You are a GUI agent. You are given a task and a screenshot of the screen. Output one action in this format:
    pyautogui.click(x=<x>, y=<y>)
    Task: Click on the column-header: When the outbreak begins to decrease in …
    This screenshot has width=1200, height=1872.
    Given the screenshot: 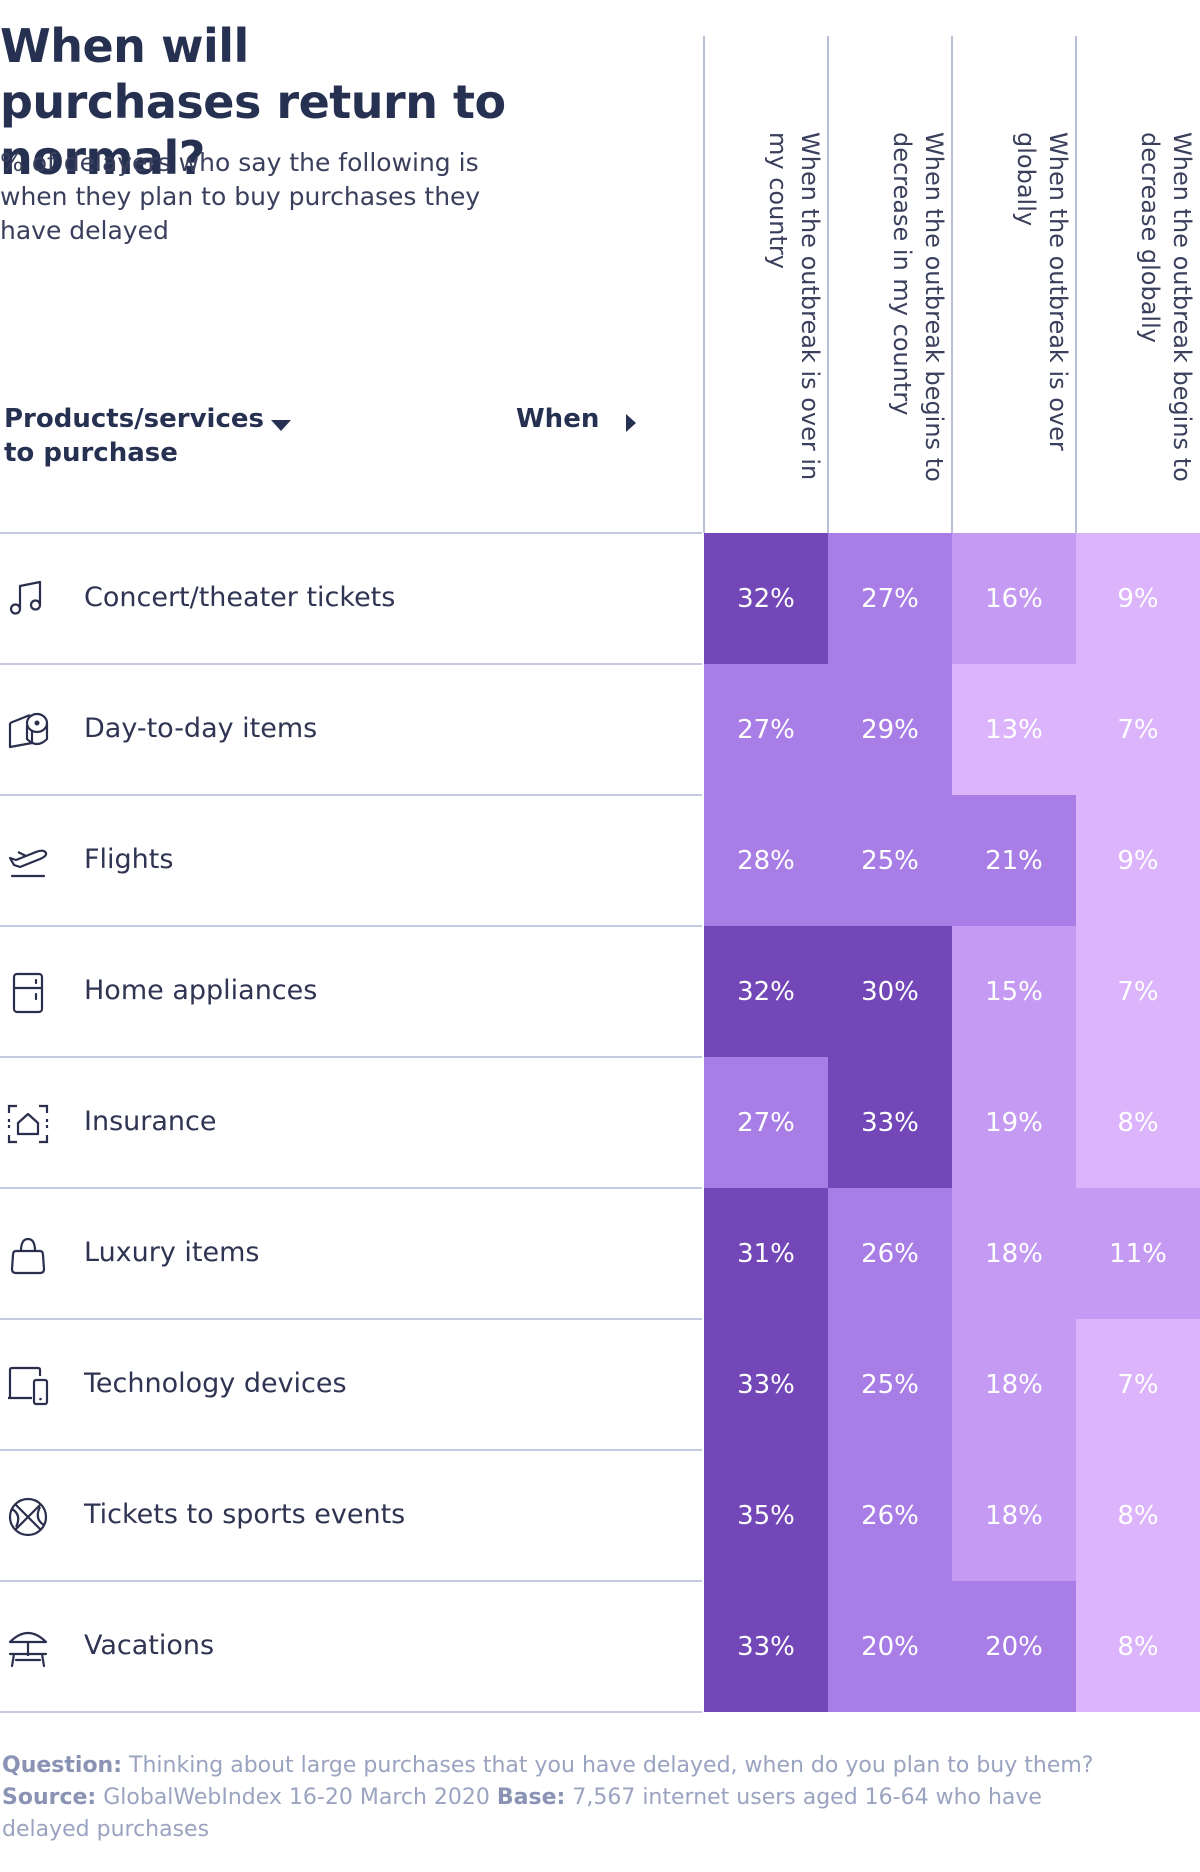 What is the action you would take?
    pyautogui.click(x=890, y=317)
    